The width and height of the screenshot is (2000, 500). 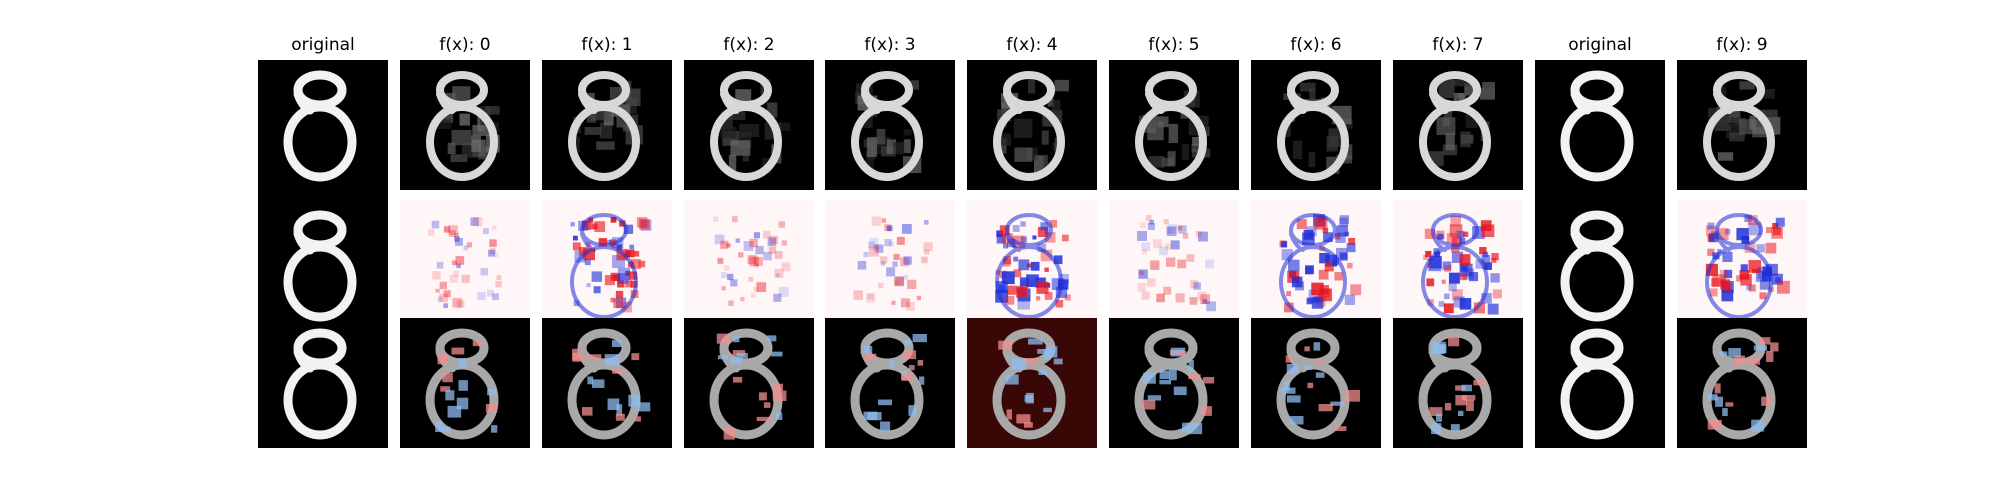 What do you see at coordinates (465, 45) in the screenshot?
I see `column-title: f(x): 0` at bounding box center [465, 45].